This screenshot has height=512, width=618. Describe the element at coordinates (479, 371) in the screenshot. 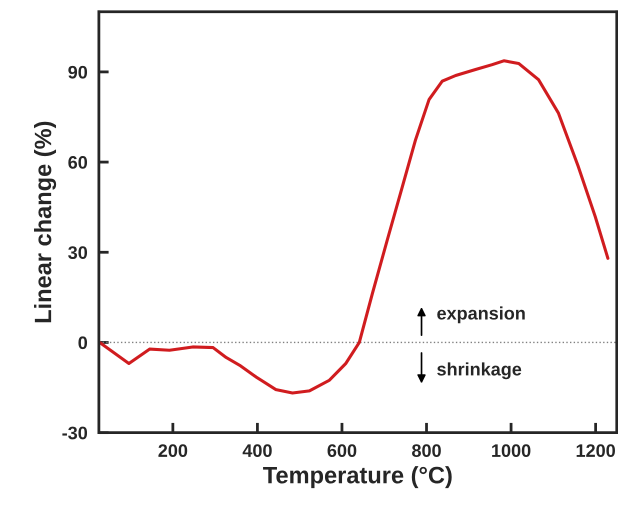

I see `annotation: shrinkage` at that location.